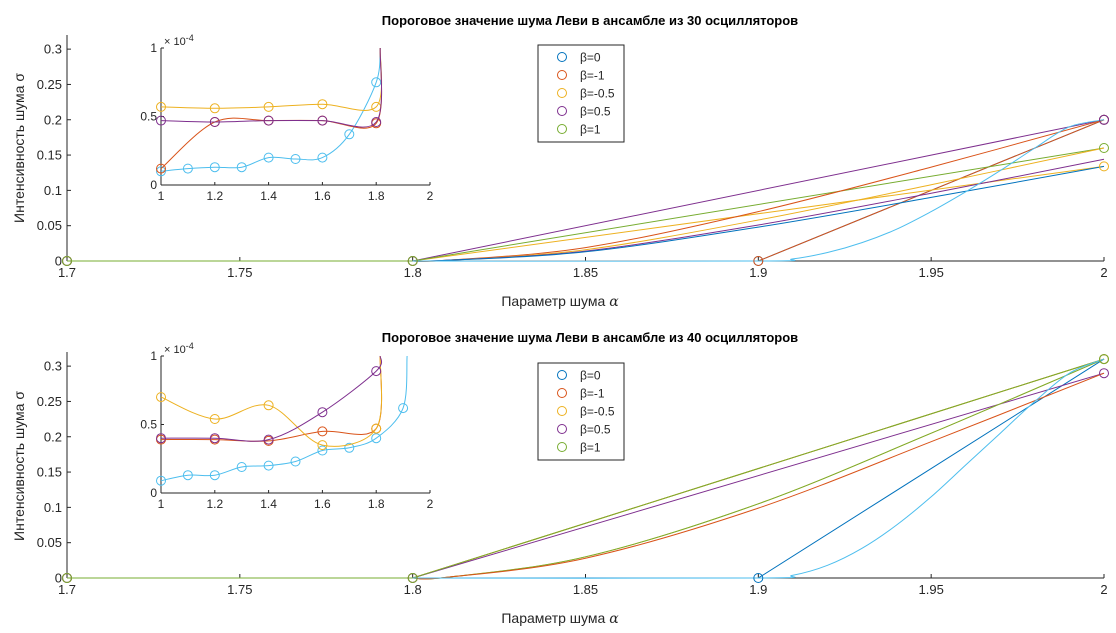 This screenshot has height=633, width=1116. What do you see at coordinates (590, 130) in the screenshot?
I see `legend-entry: β=1` at bounding box center [590, 130].